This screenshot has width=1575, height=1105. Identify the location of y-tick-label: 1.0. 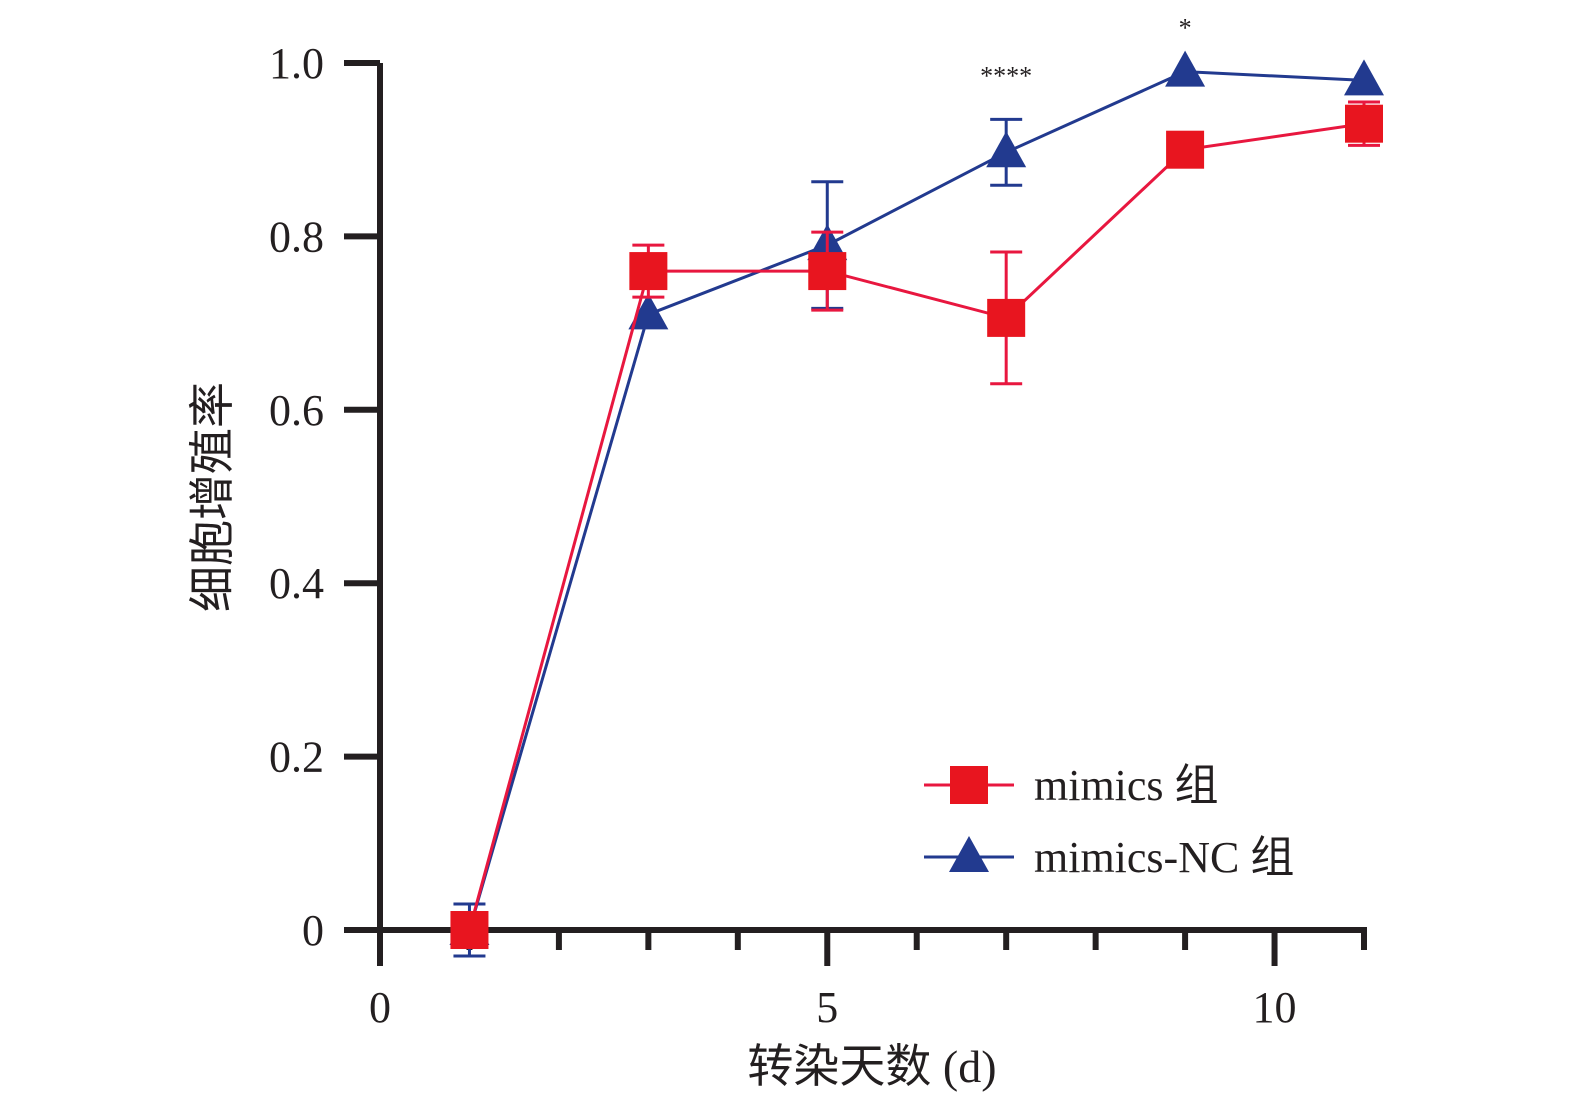
(296, 63).